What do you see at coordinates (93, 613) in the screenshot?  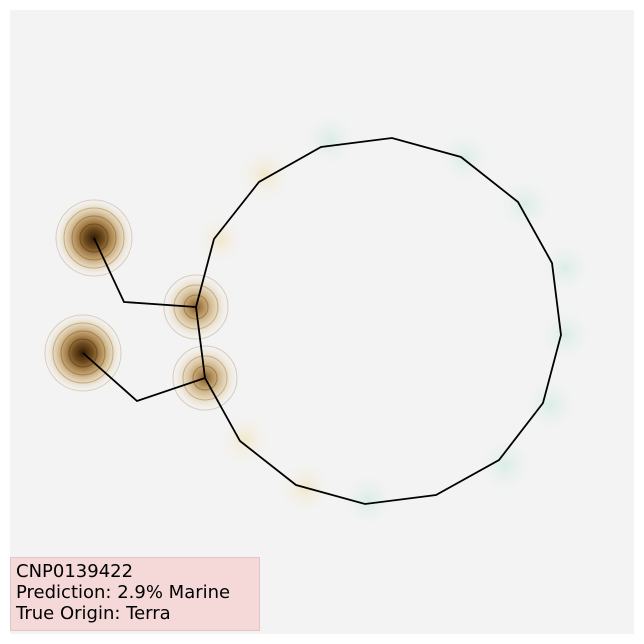 I see `true-origin-text: True Origin: Terra` at bounding box center [93, 613].